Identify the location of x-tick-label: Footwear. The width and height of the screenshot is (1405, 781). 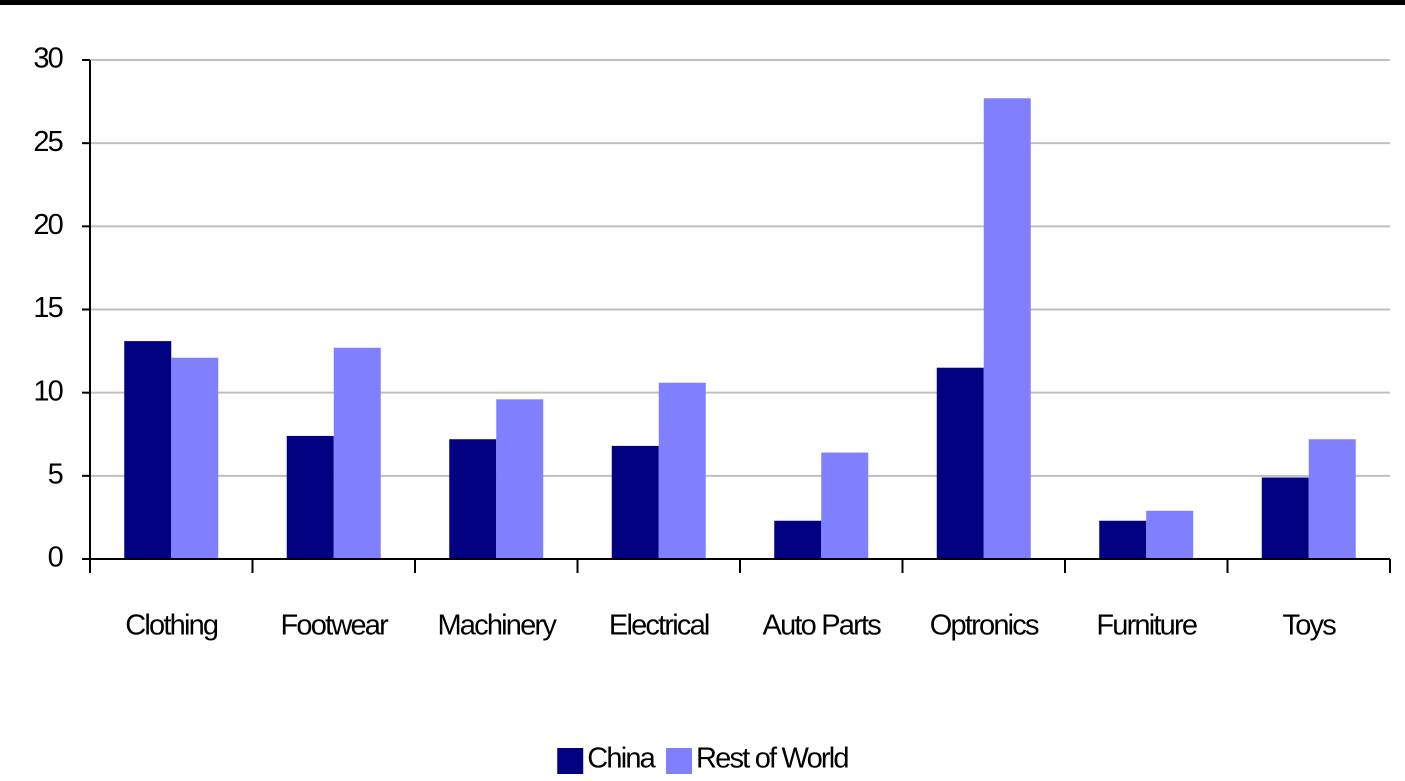
(335, 626).